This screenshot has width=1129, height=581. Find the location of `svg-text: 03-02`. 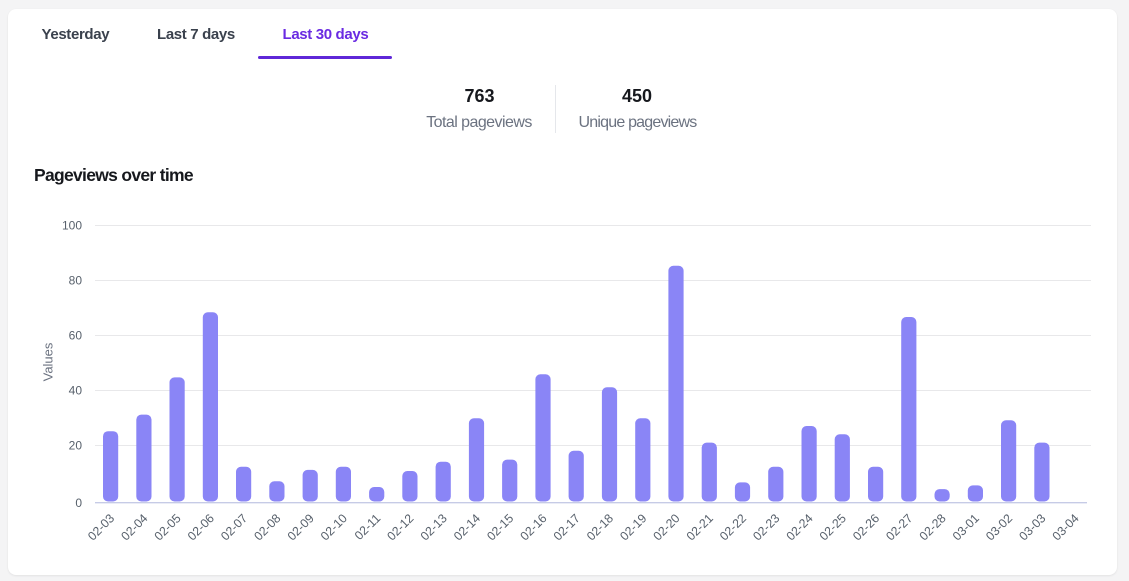

svg-text: 03-02 is located at coordinates (999, 527).